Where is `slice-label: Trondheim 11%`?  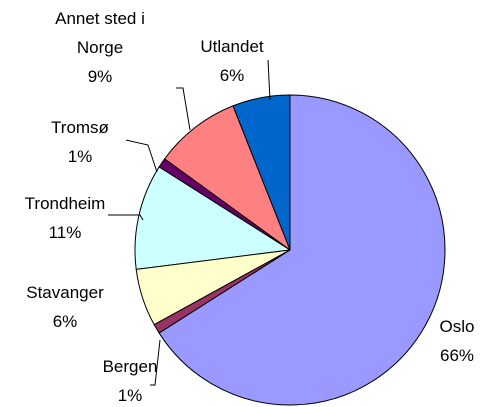
slice-label: Trondheim 11% is located at coordinates (65, 218).